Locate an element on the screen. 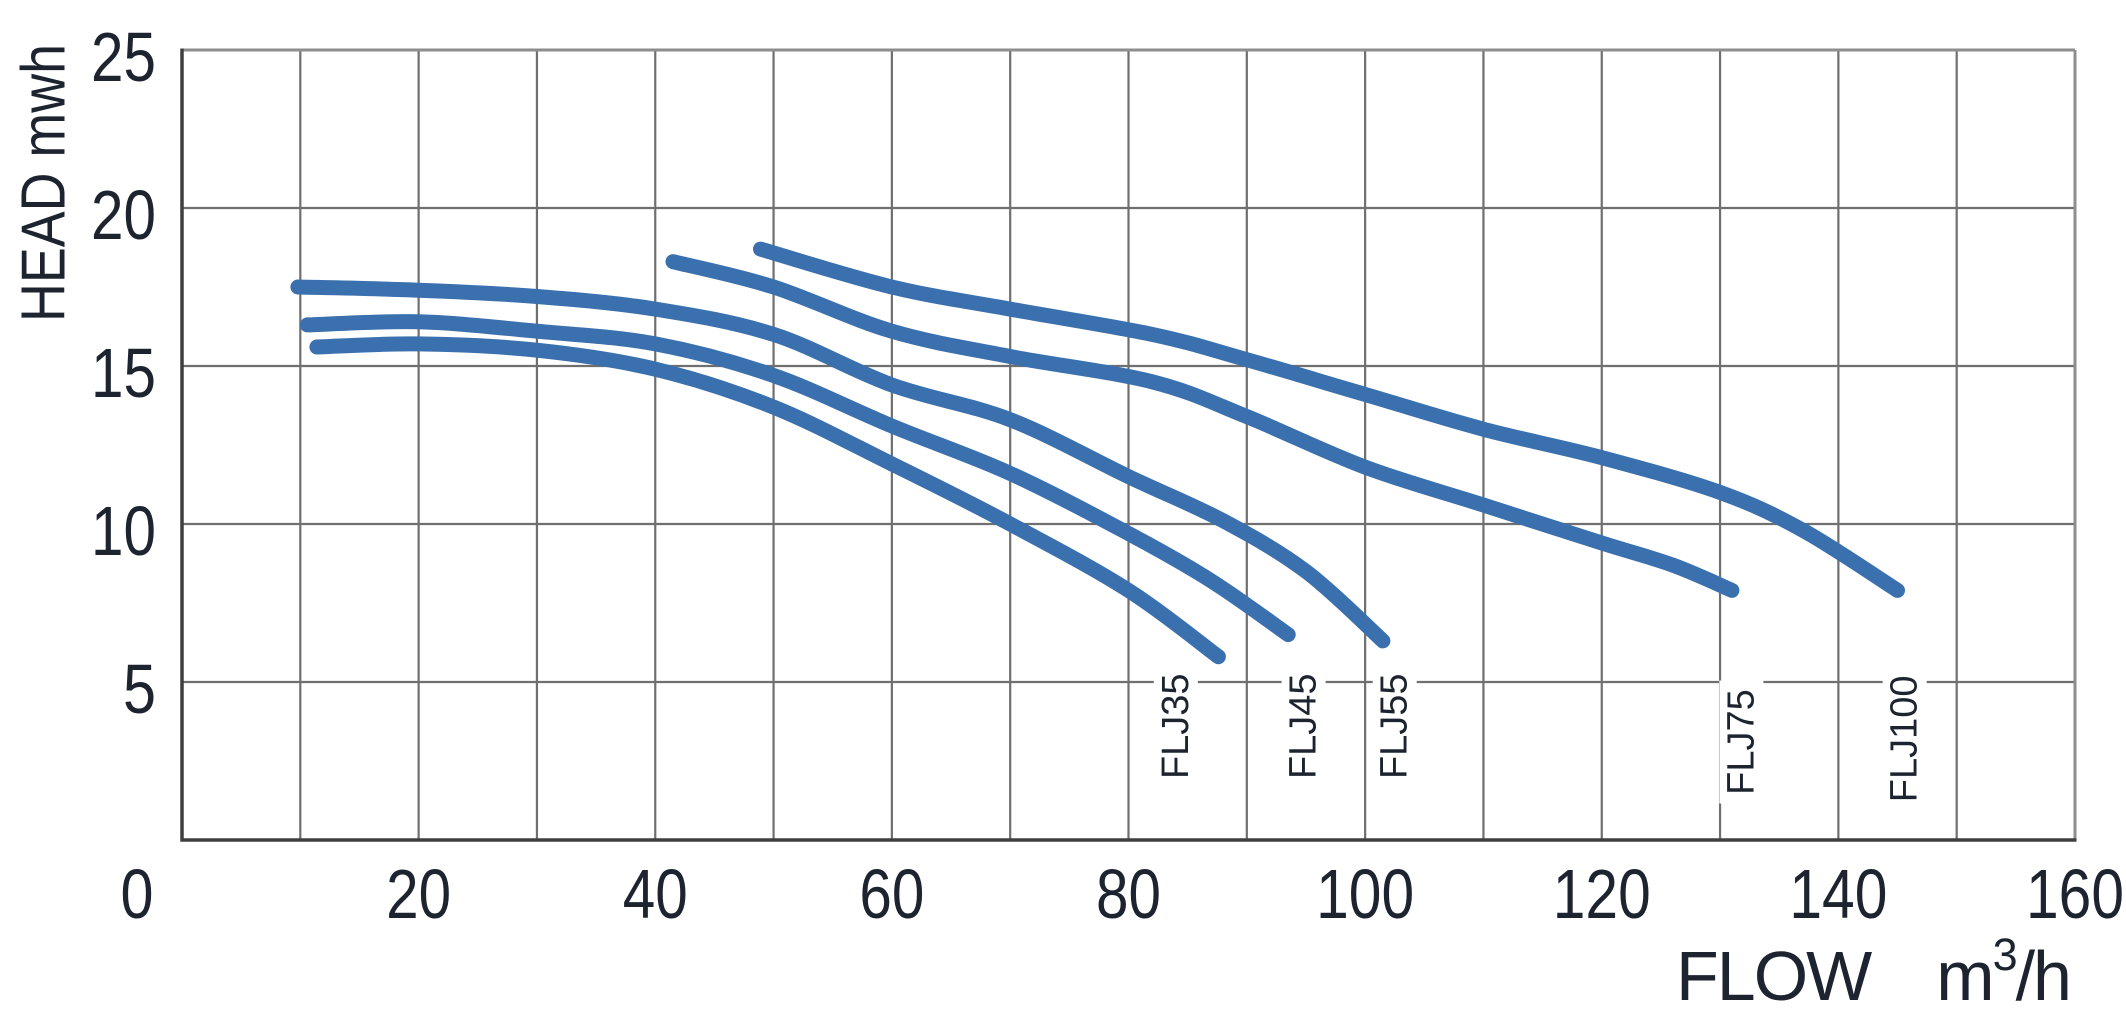 The width and height of the screenshot is (2126, 1012). curve-label-flj45: FLJ45 is located at coordinates (1304, 726).